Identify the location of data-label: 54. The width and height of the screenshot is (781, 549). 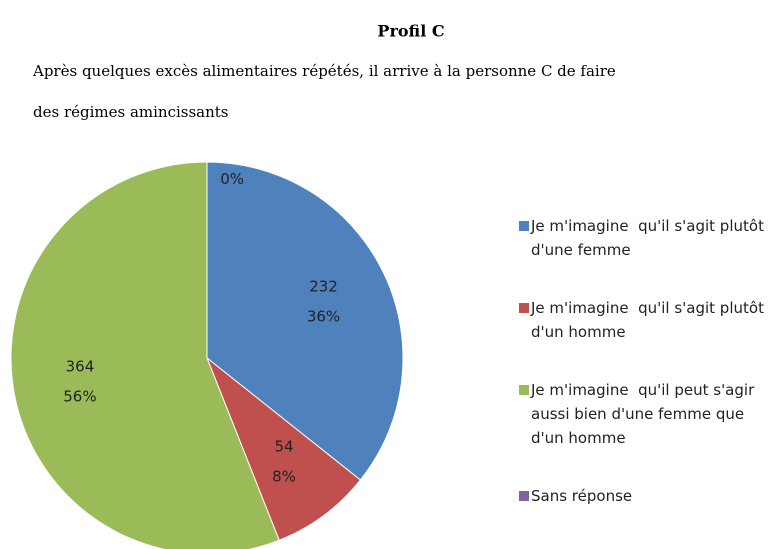
(283, 446).